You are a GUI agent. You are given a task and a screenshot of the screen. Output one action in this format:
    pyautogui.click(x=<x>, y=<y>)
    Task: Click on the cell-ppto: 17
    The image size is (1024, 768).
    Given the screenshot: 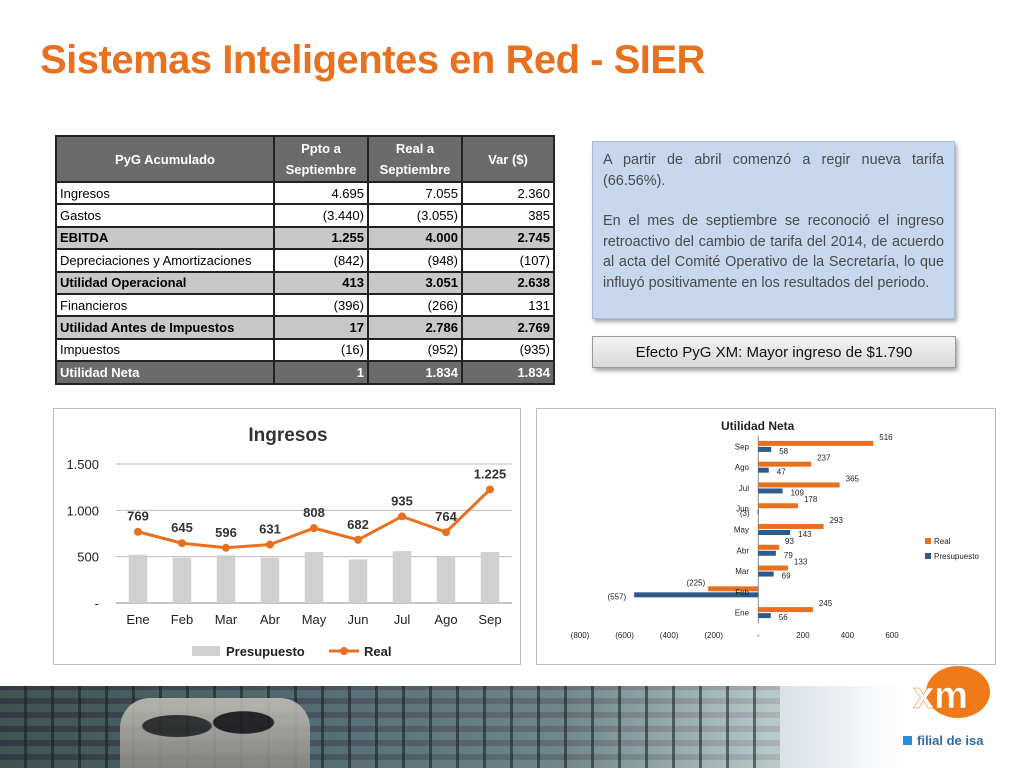 What is the action you would take?
    pyautogui.click(x=321, y=327)
    